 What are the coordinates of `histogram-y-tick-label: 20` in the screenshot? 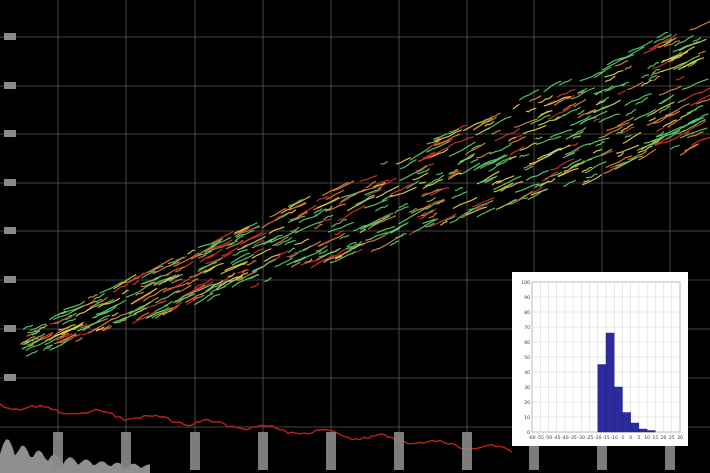 It's located at (527, 403).